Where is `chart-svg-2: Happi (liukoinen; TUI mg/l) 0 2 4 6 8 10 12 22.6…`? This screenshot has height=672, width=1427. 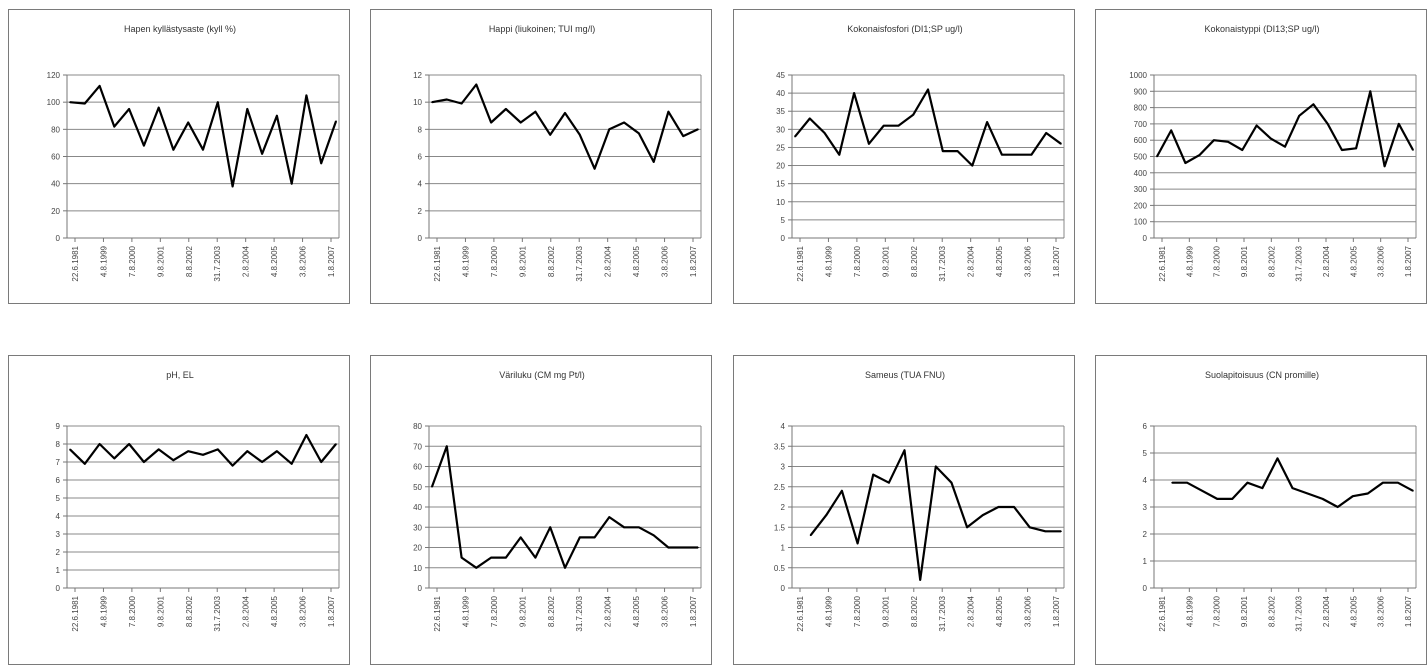
chart-svg-2: Happi (liukoinen; TUI mg/l) 0 2 4 6 8 10 12 22.6… is located at coordinates (557, 153).